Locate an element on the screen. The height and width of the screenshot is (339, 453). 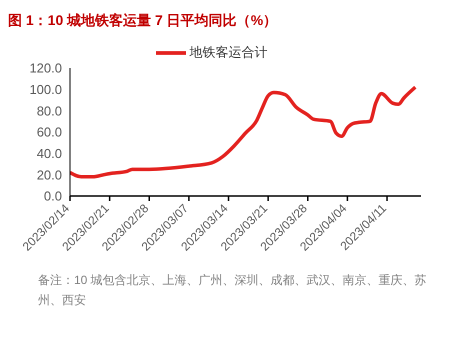
y-tick-label: 100.0 is located at coordinates (45, 89).